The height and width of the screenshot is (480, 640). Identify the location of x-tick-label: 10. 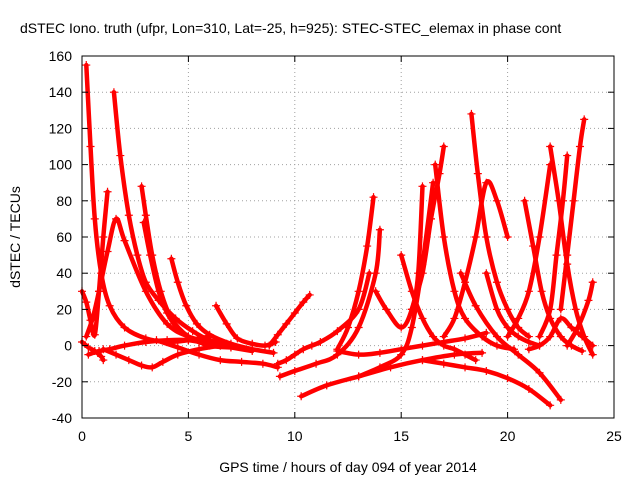
(295, 436).